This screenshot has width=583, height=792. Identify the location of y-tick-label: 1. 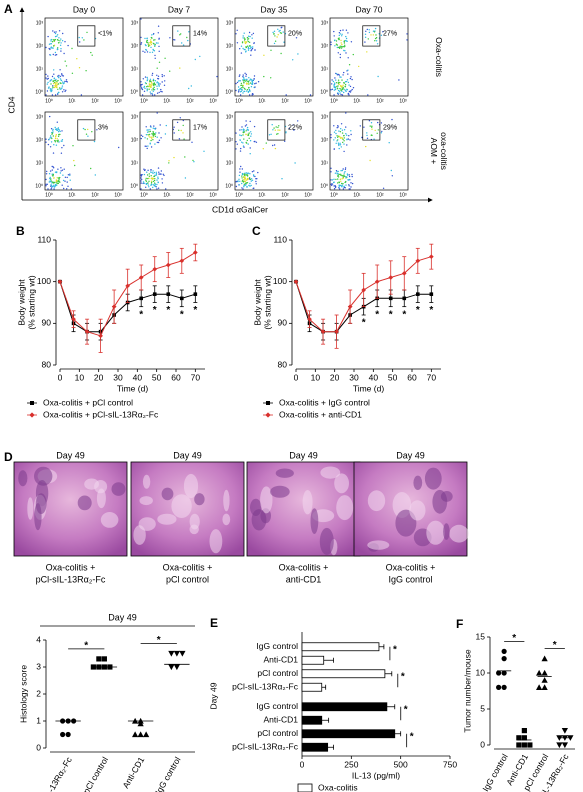
(38, 720).